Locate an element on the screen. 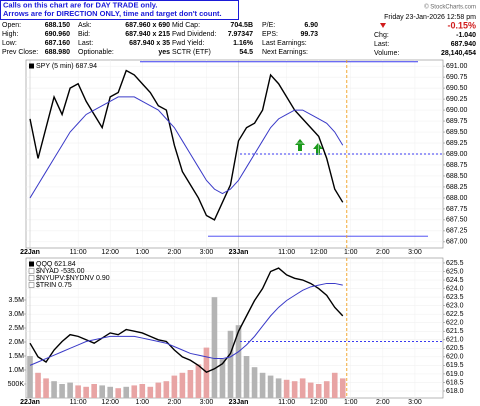  y-tick-label: 618.5 is located at coordinates (455, 382).